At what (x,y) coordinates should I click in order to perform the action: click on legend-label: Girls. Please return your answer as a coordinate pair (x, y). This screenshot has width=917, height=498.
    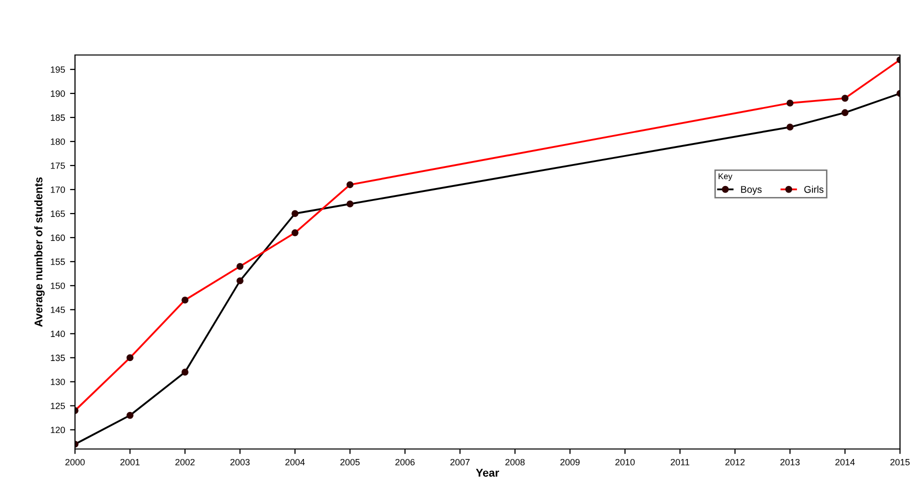
    Looking at the image, I should click on (814, 189).